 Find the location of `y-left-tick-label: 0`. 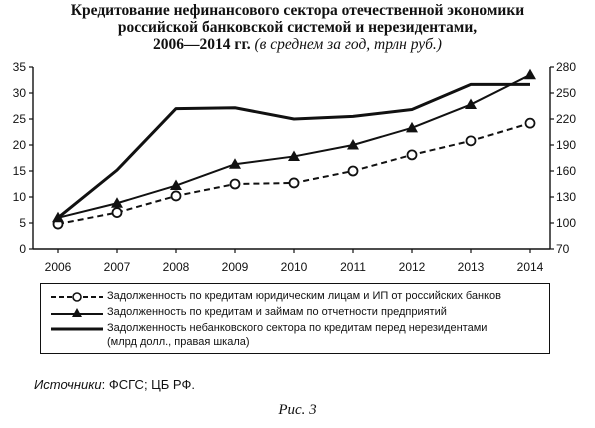

y-left-tick-label: 0 is located at coordinates (22, 249).